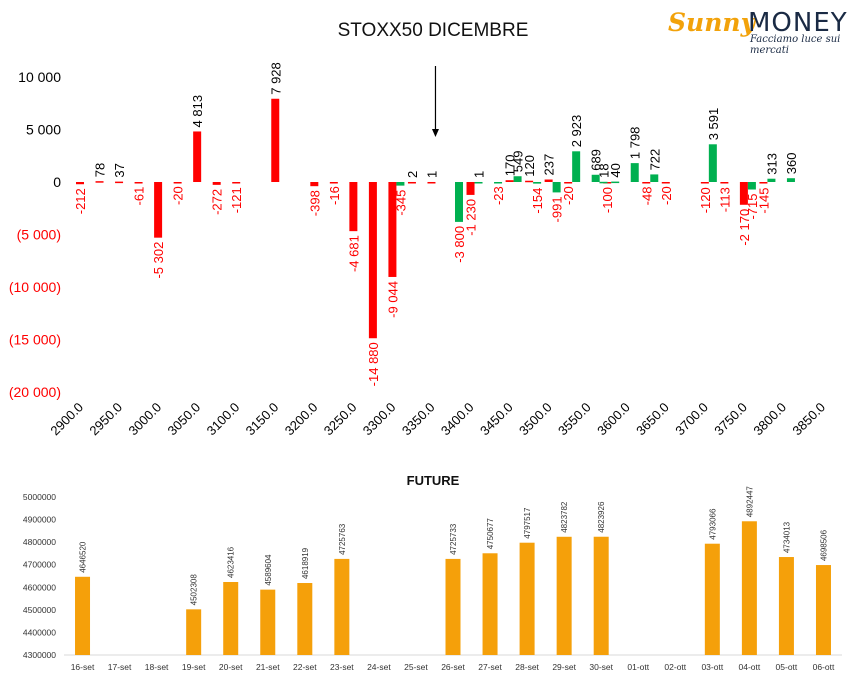 This screenshot has width=866, height=698. Describe the element at coordinates (433, 30) in the screenshot. I see `chart-title: STOXX50 DICEMBRE` at that location.